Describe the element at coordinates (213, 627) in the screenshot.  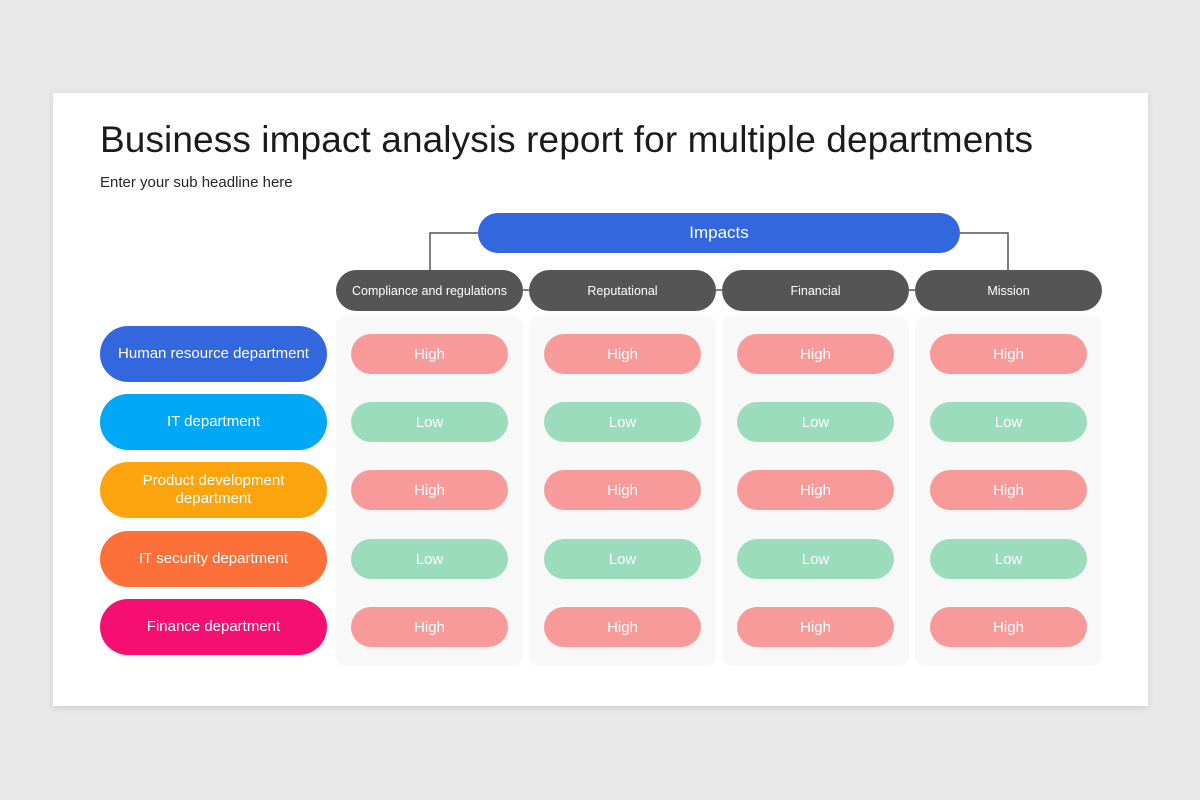
I see `department-label: Finance department` at that location.